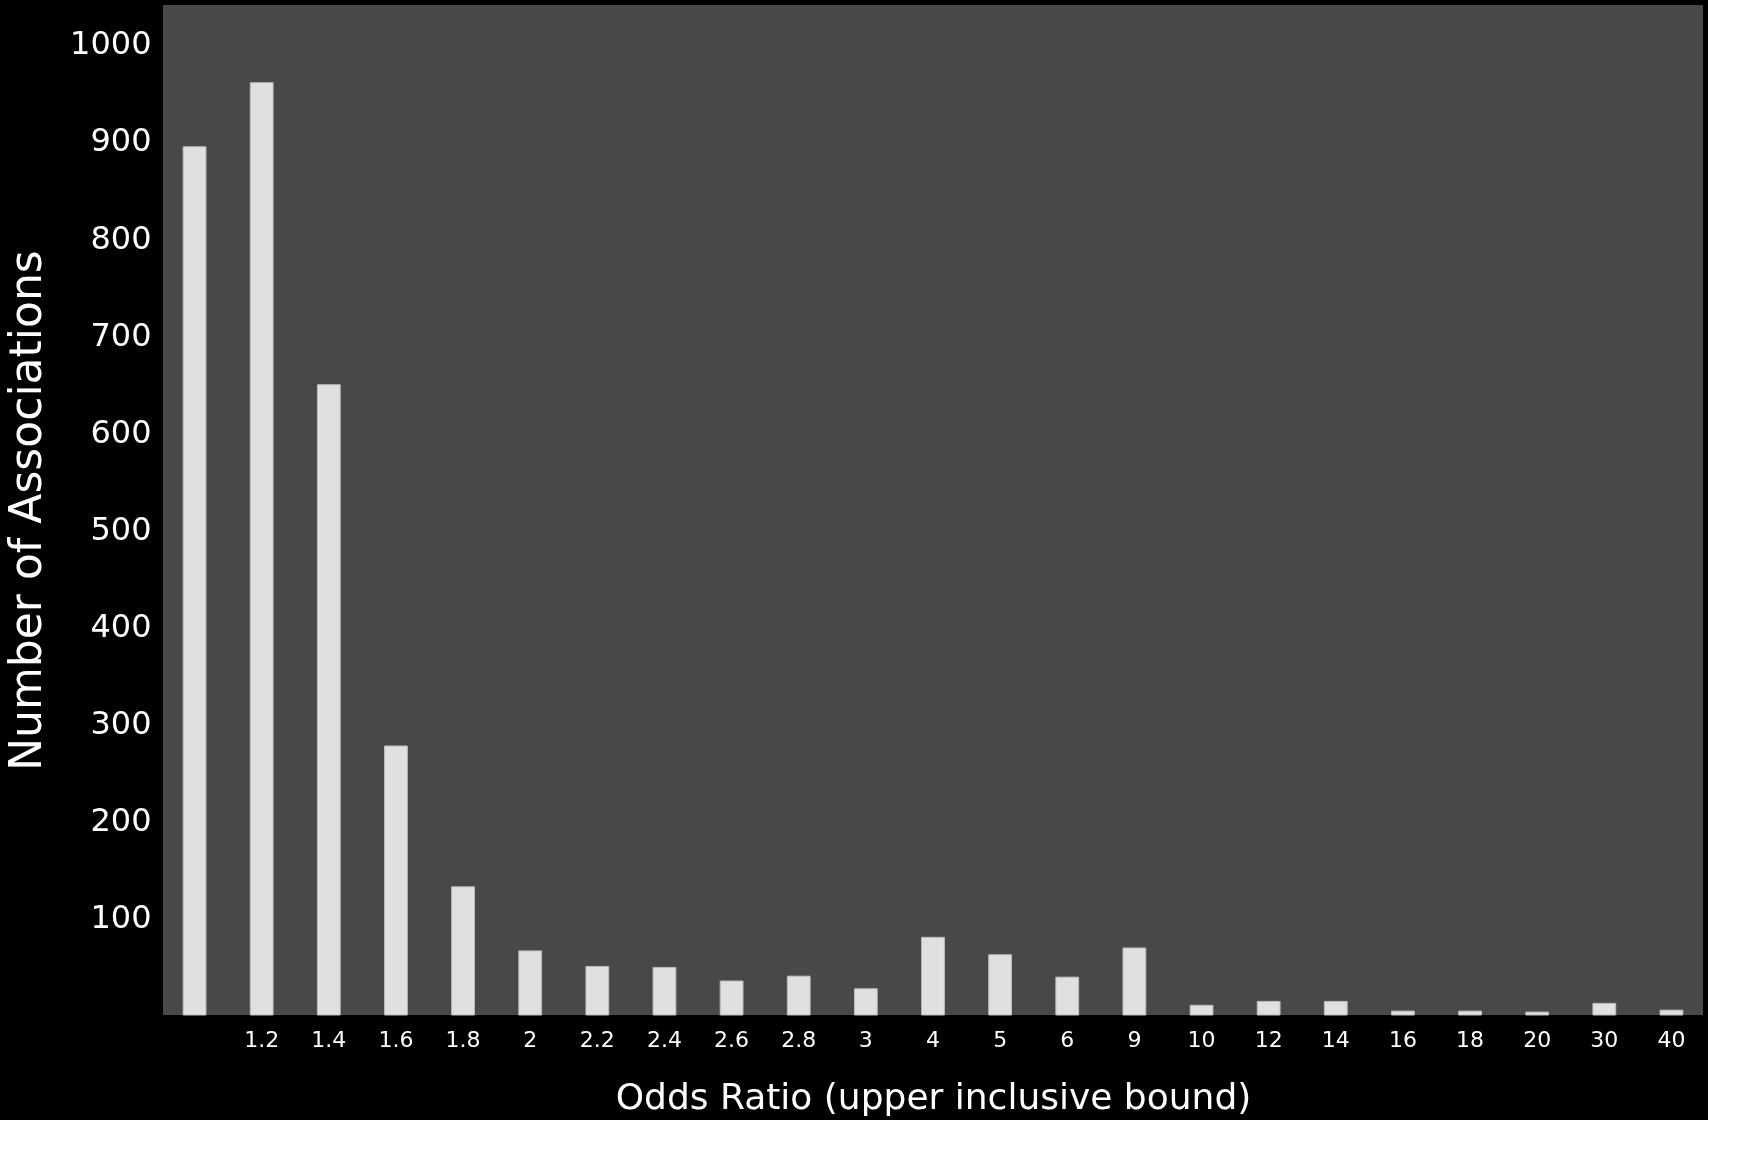 The width and height of the screenshot is (1752, 1155). Describe the element at coordinates (121, 917) in the screenshot. I see `y-tick-label: 100` at that location.